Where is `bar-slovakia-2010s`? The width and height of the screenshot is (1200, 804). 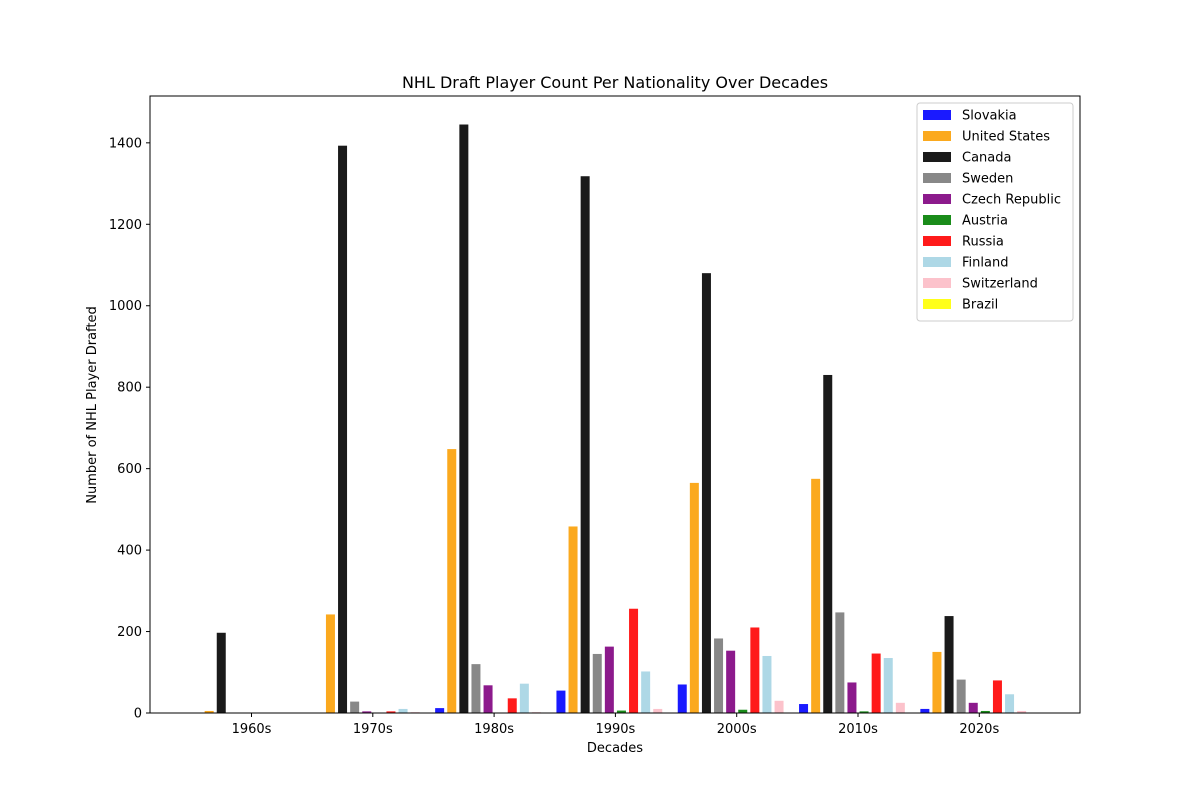 bar-slovakia-2010s is located at coordinates (803, 708).